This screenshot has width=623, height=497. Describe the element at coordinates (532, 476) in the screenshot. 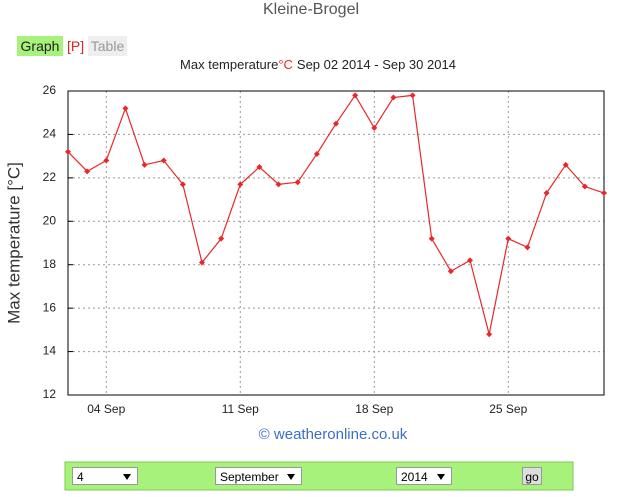

I see `go-button: go` at that location.